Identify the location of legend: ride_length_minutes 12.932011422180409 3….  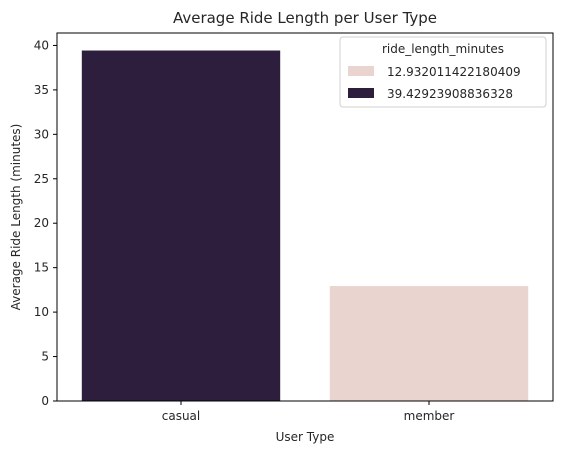
(443, 72).